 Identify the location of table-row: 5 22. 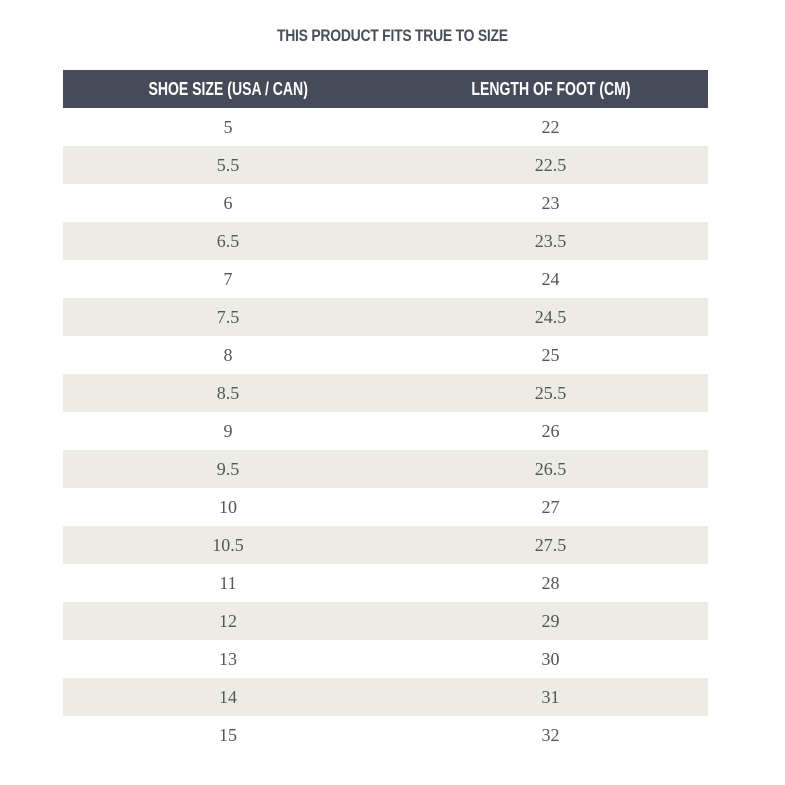
(385, 127).